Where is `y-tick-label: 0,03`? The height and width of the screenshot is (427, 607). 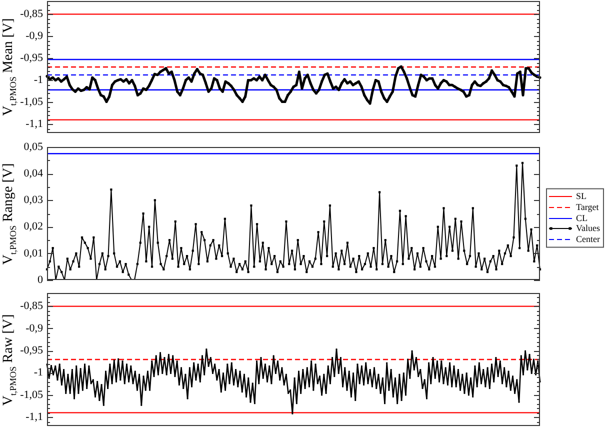 y-tick-label: 0,03 is located at coordinates (34, 200).